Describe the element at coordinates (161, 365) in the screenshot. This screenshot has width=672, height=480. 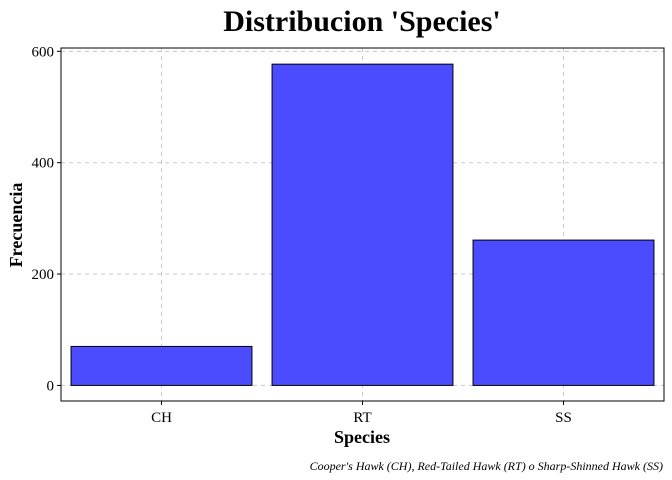
I see `bar-ch` at that location.